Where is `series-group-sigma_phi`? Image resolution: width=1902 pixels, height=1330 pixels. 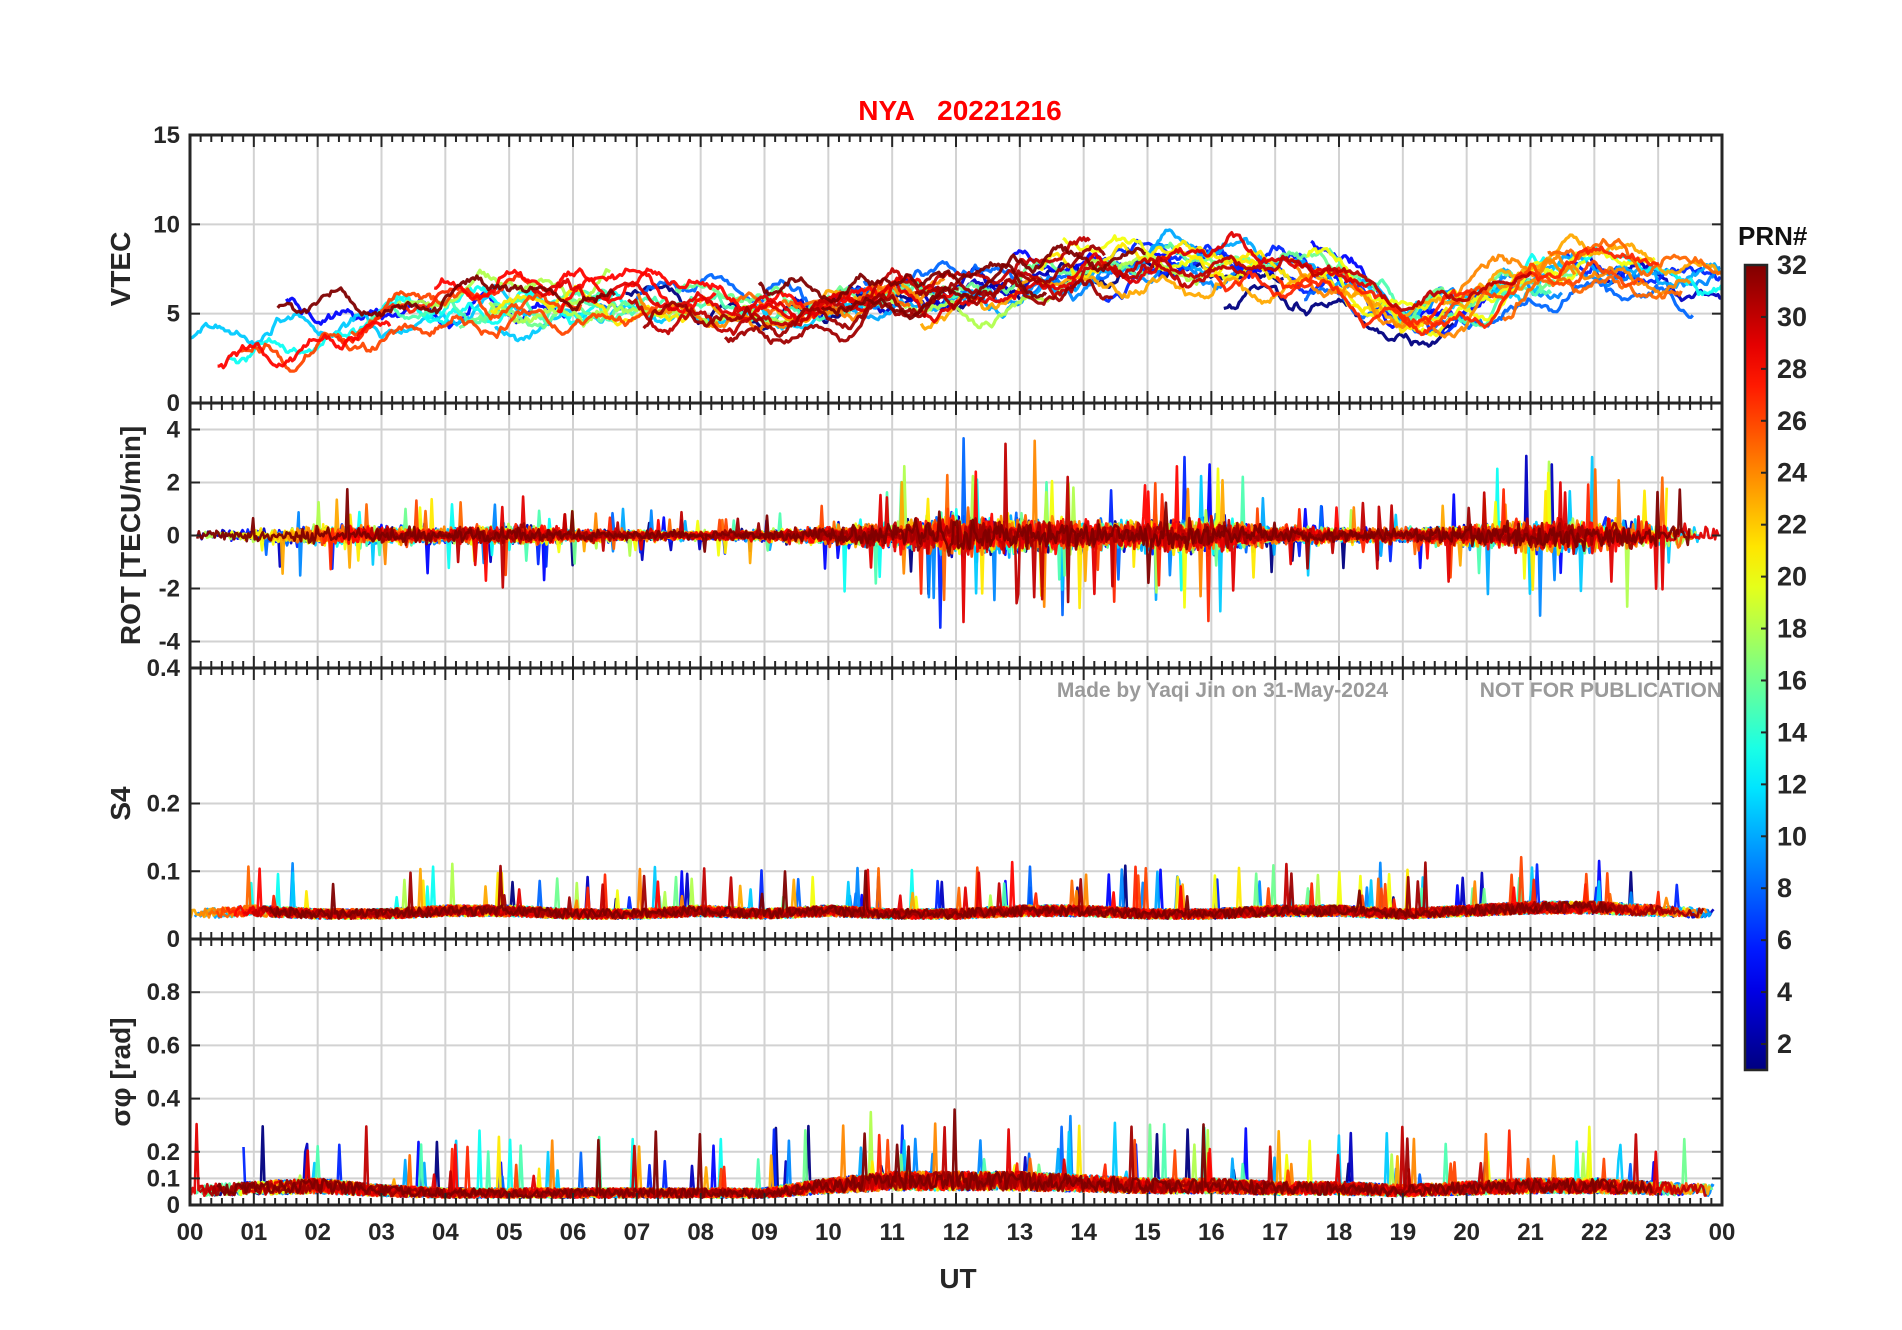
series-group-sigma_phi is located at coordinates (952, 1153).